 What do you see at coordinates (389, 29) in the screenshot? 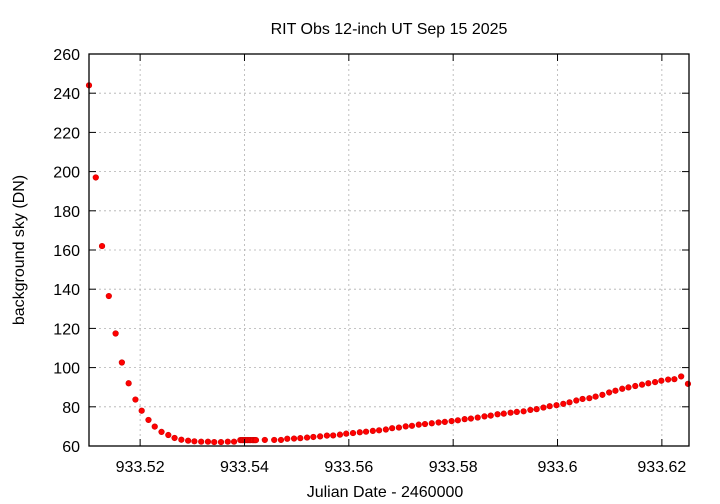
I see `chart-title: RIT Obs 12-inch UT Sep 15 2025` at bounding box center [389, 29].